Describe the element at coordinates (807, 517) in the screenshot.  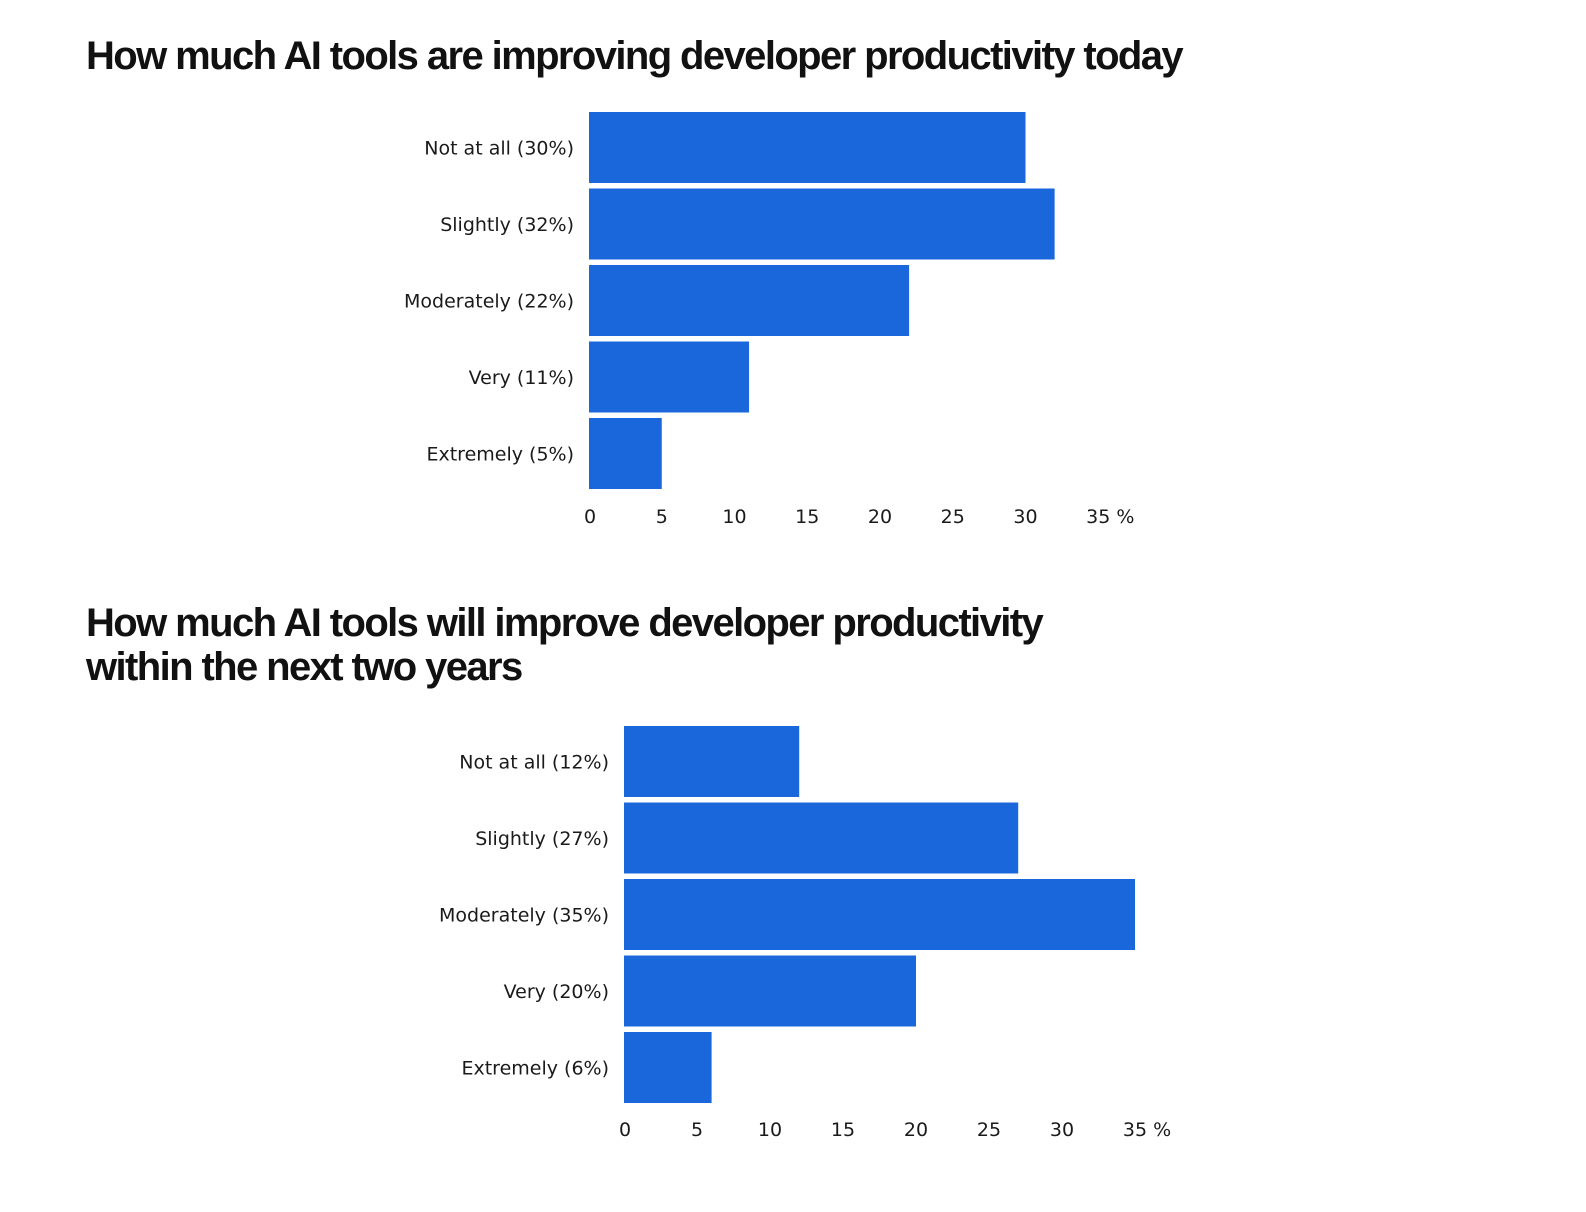
I see `chart-1-tick-label-3: 15` at that location.